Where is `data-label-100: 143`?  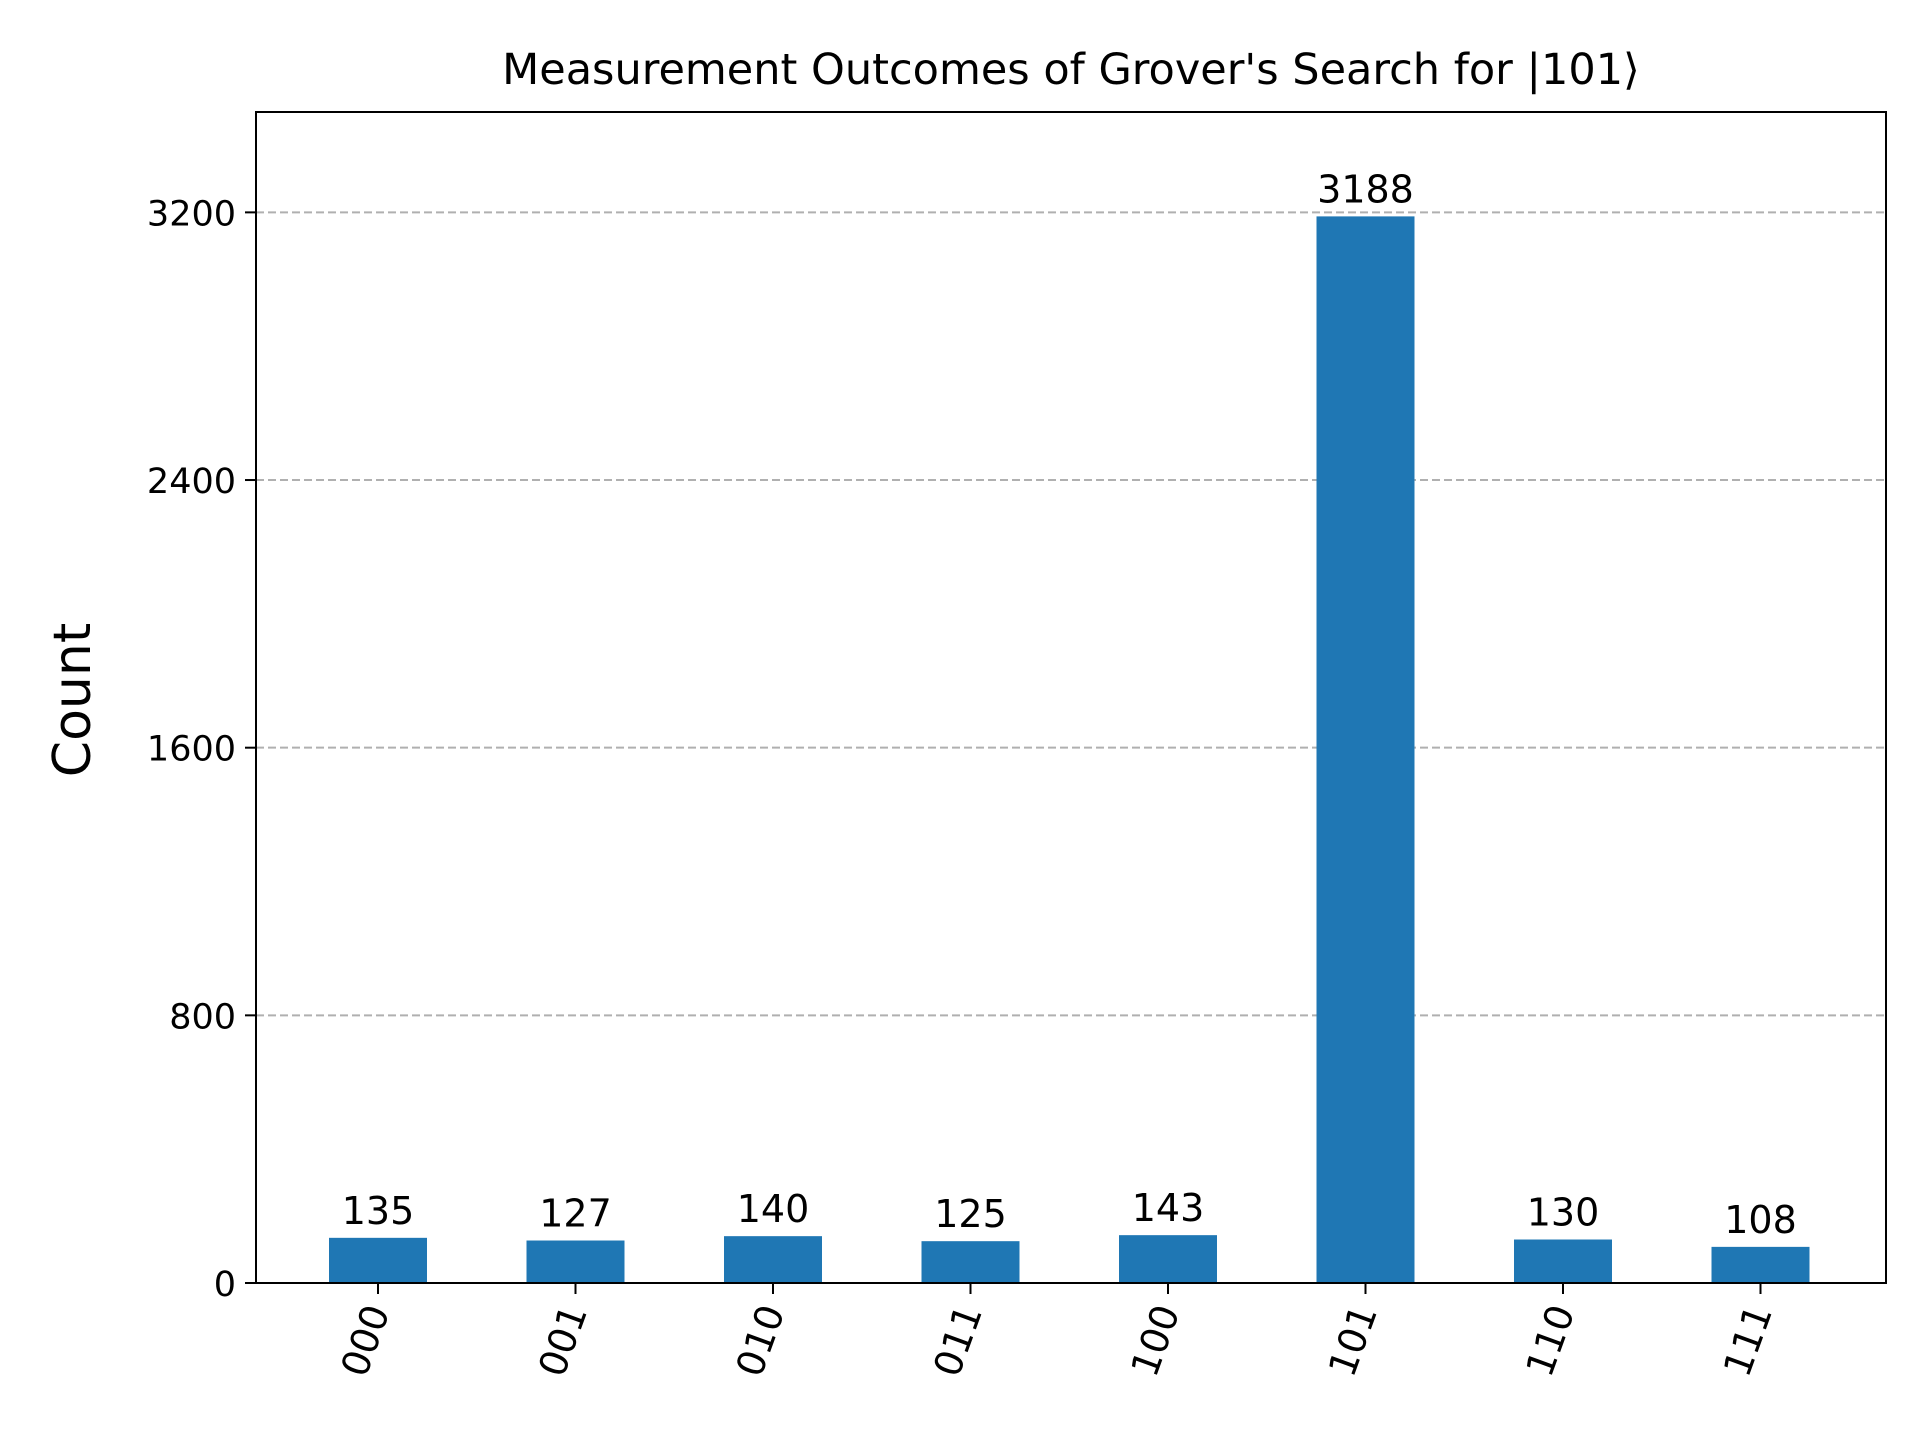
data-label-100: 143 is located at coordinates (1168, 1208).